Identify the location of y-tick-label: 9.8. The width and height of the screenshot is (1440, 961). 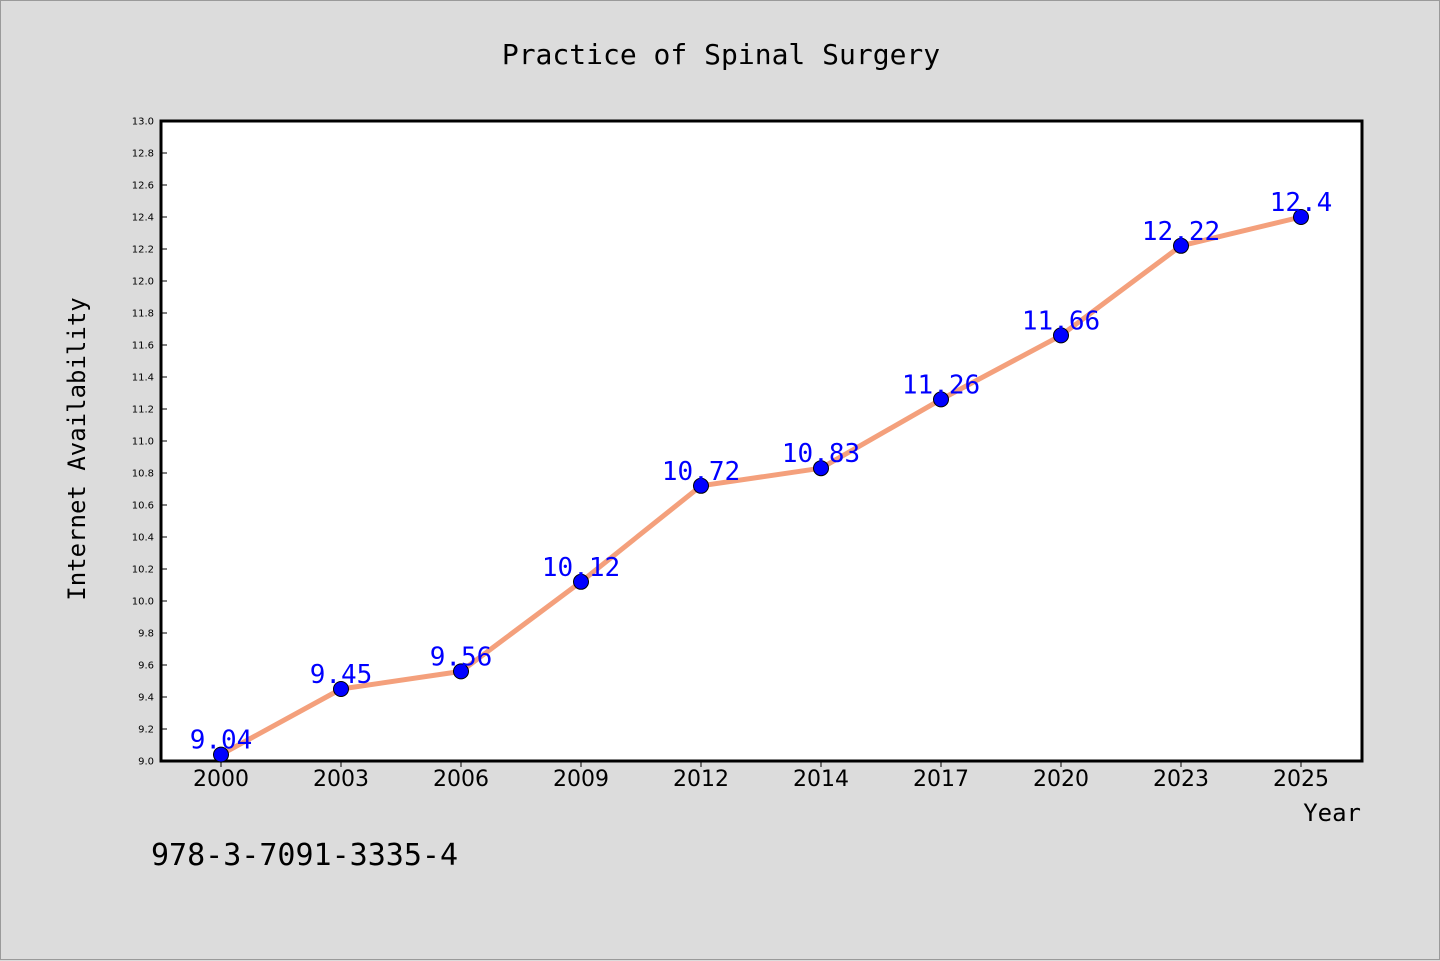
(146, 634).